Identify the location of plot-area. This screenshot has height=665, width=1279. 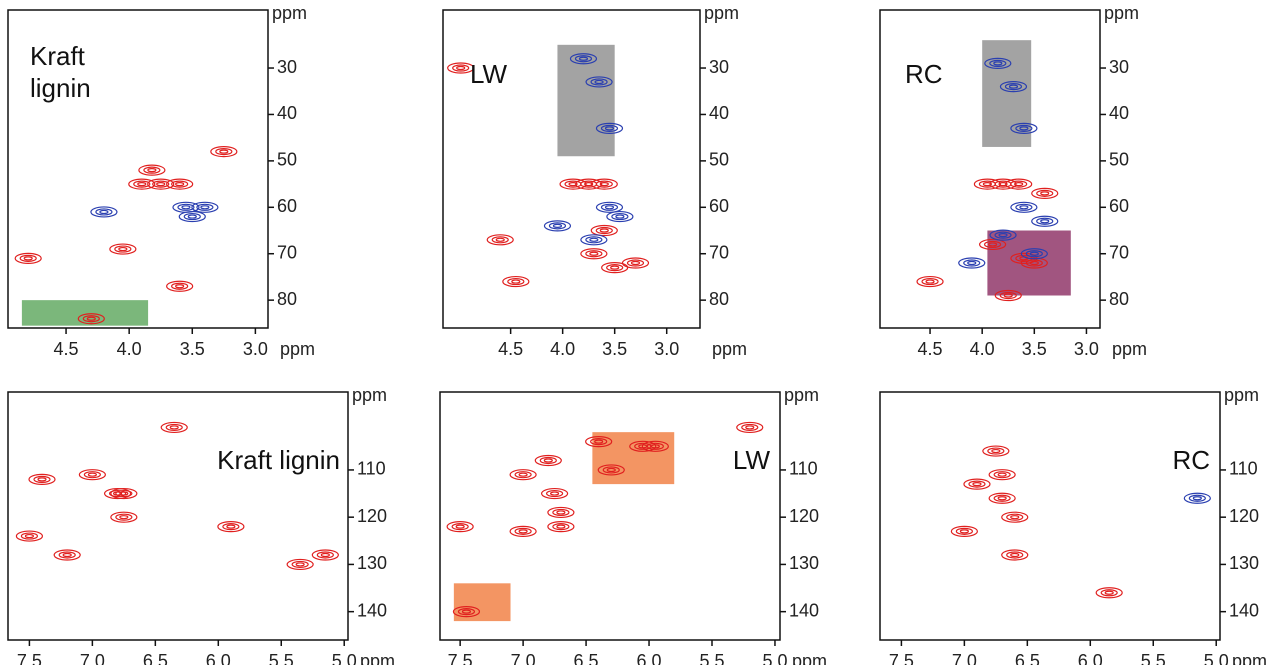
(993, 171).